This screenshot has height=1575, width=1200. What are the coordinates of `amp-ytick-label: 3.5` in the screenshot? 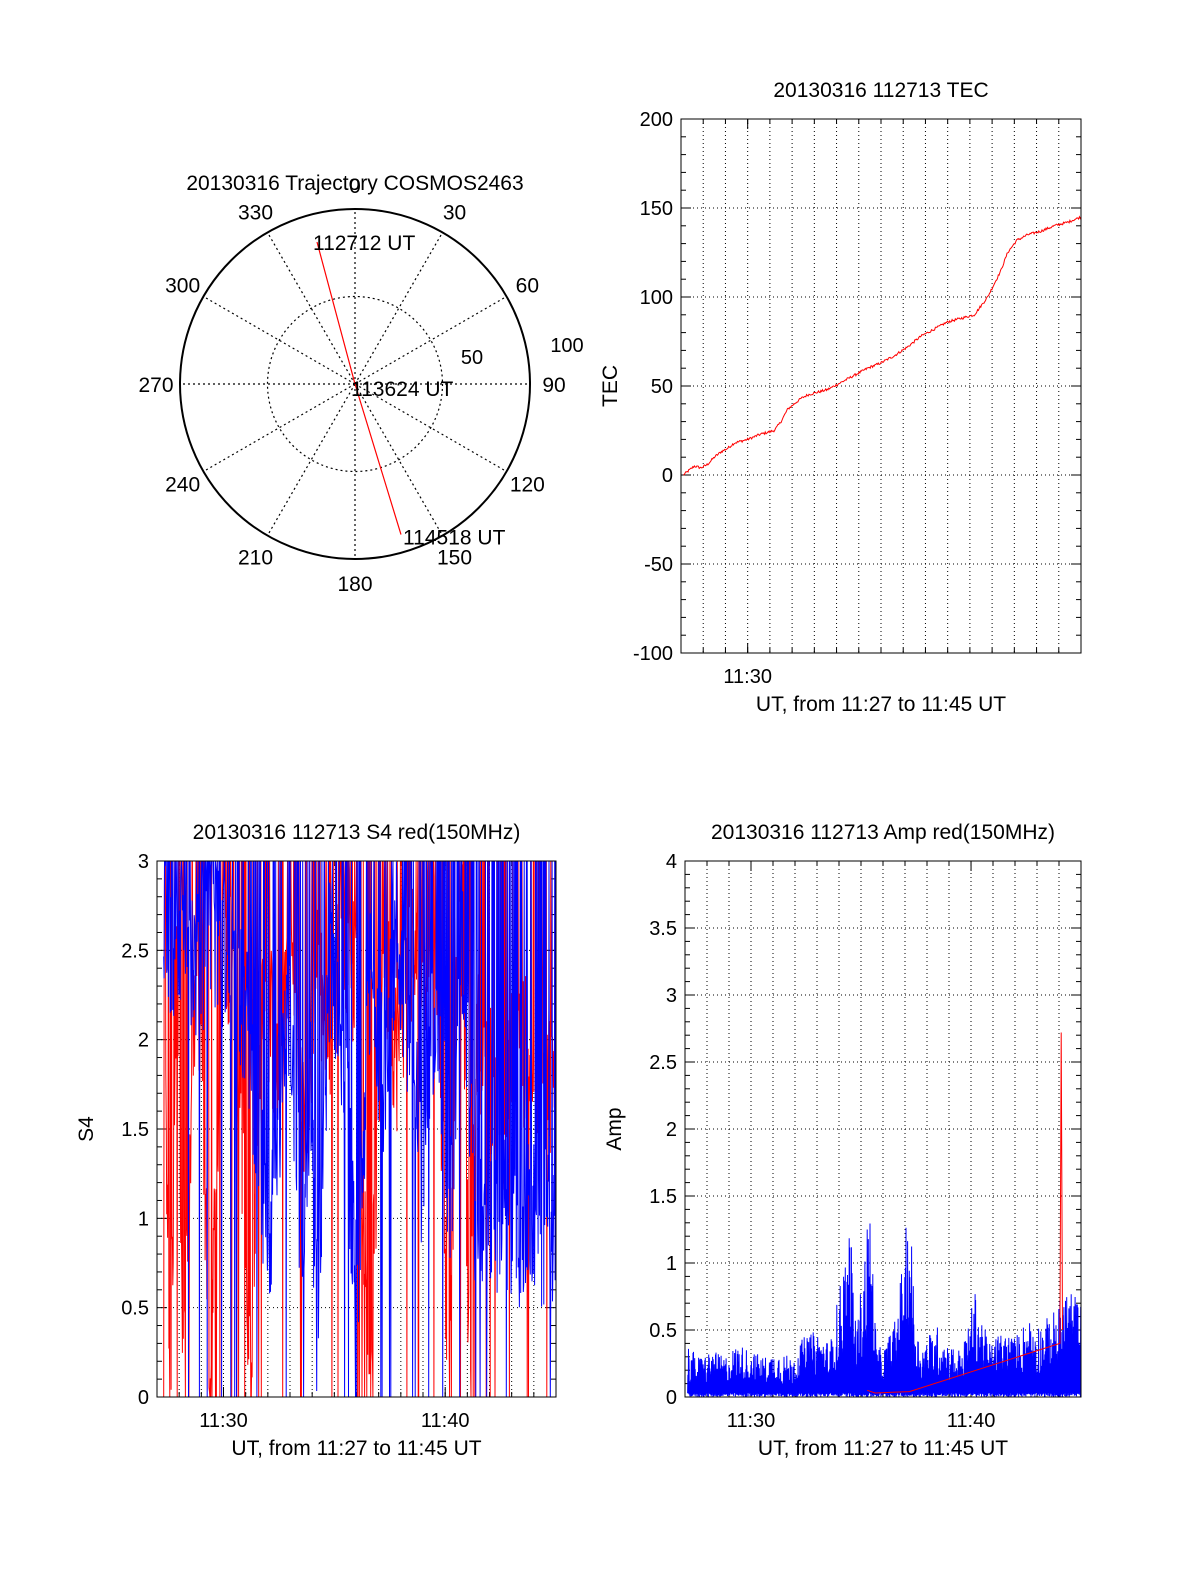 It's located at (663, 929).